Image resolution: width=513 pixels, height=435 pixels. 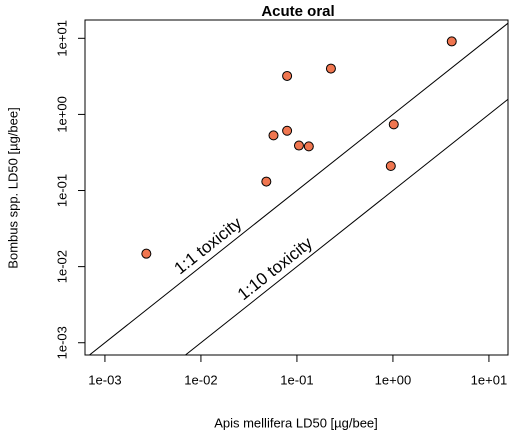 I want to click on x-tick-label: 1e-02, so click(x=200, y=379).